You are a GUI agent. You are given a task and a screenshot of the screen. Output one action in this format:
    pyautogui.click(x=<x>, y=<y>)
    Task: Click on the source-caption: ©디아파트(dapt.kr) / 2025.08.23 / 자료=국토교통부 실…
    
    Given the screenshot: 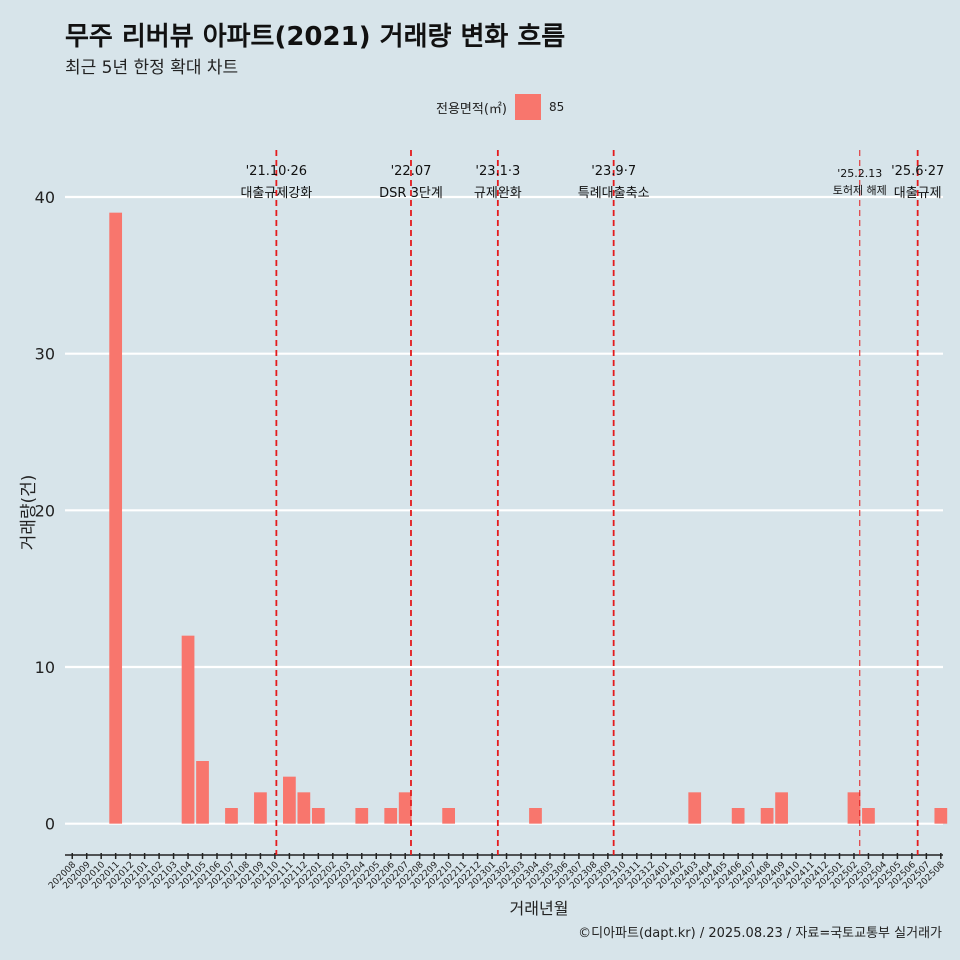 What is the action you would take?
    pyautogui.click(x=760, y=933)
    